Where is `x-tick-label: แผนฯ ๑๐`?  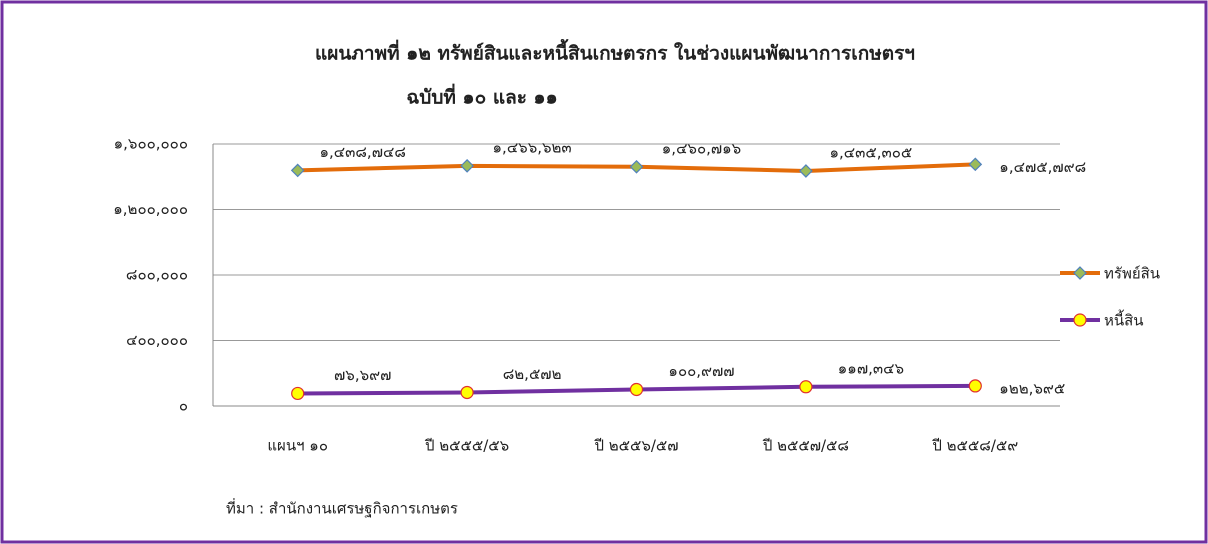 x-tick-label: แผนฯ ๑๐ is located at coordinates (297, 446).